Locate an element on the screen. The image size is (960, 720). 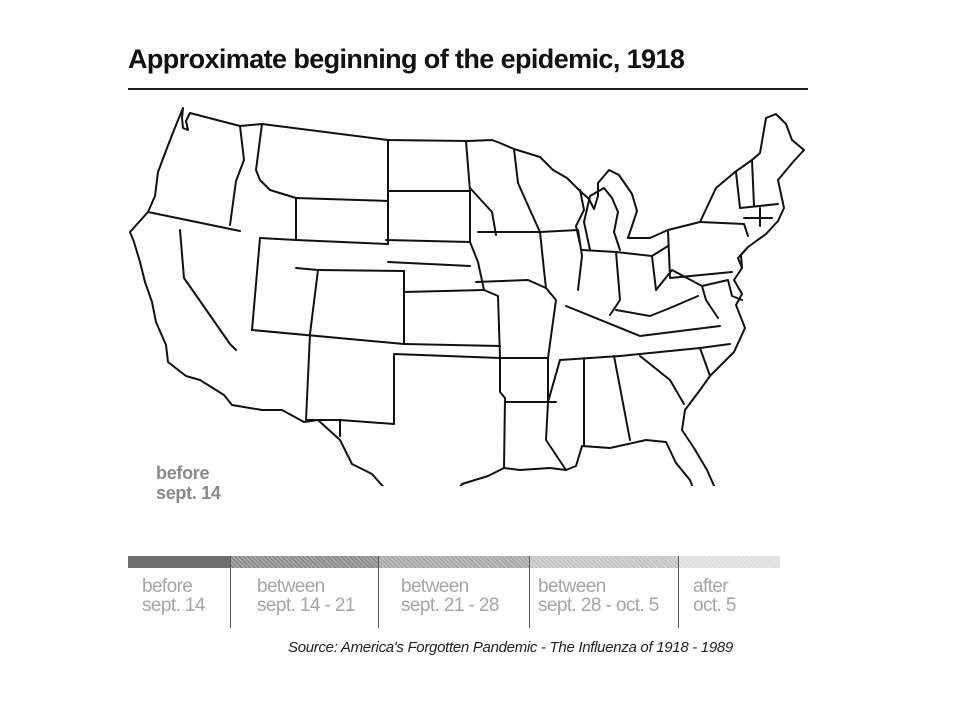
legend-label-line1: before is located at coordinates (167, 586).